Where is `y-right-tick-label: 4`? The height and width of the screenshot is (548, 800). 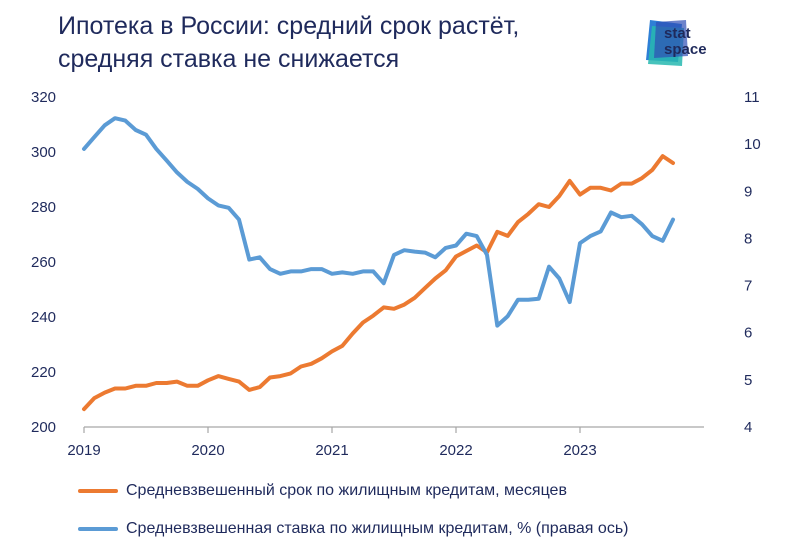 y-right-tick-label: 4 is located at coordinates (748, 427).